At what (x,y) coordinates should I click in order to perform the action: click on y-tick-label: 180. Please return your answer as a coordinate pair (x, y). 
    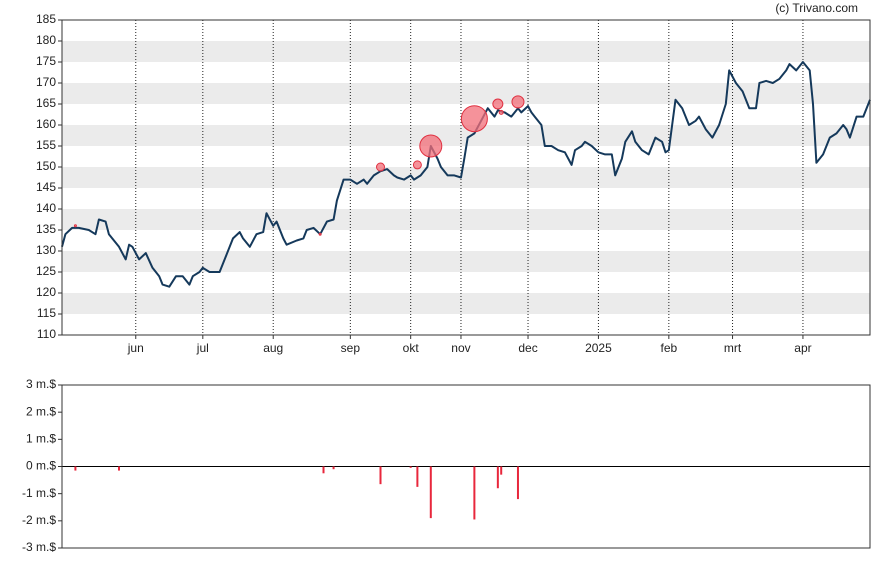
    Looking at the image, I should click on (46, 40).